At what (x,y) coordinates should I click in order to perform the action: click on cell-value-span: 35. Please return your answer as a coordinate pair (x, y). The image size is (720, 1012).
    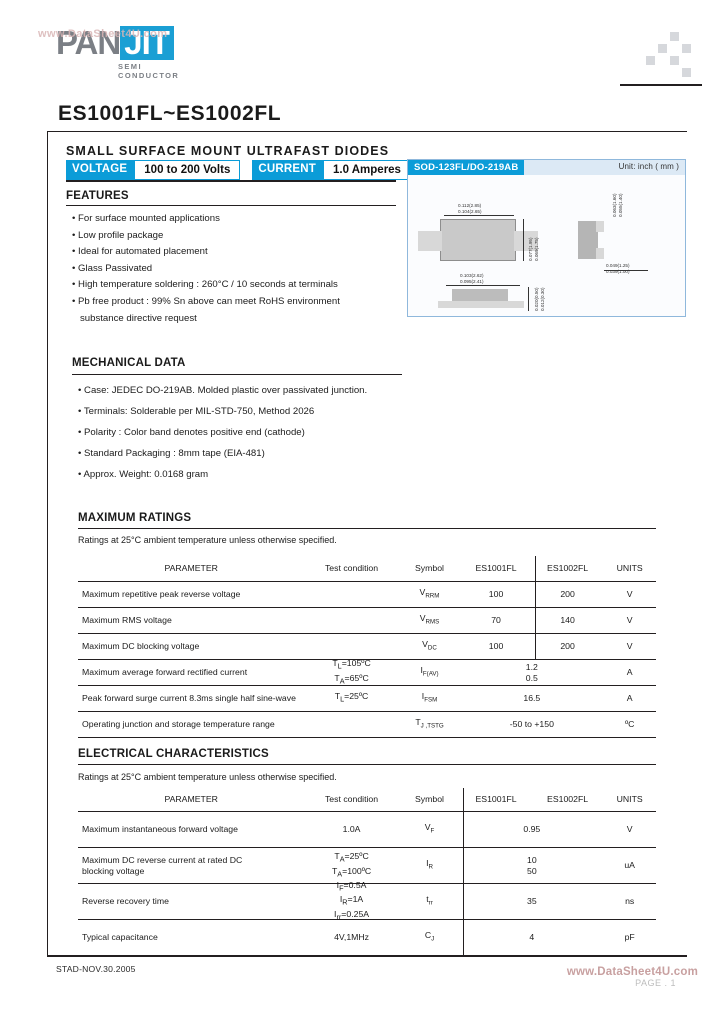
    Looking at the image, I should click on (531, 901).